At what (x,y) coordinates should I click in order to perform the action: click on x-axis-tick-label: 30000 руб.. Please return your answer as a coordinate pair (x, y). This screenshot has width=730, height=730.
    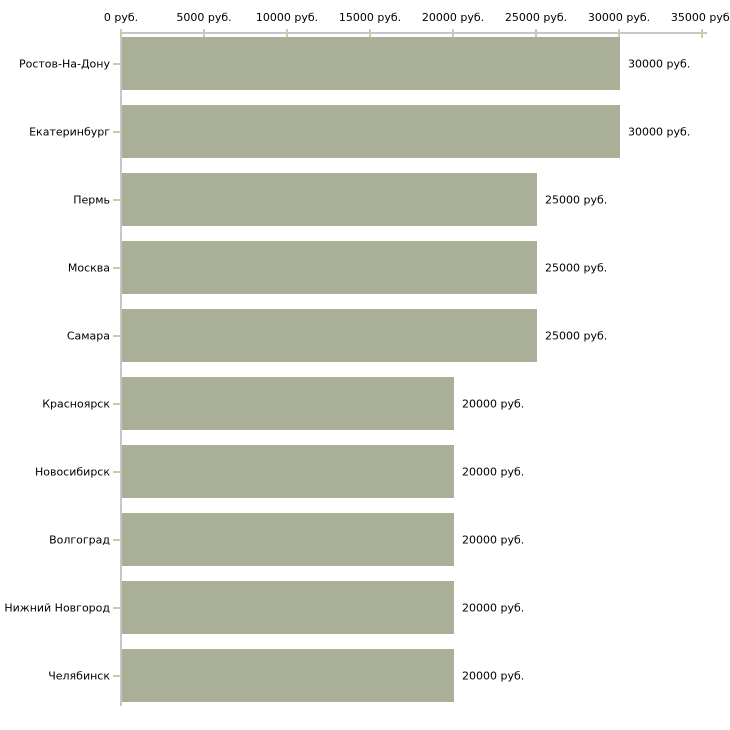
    Looking at the image, I should click on (619, 17).